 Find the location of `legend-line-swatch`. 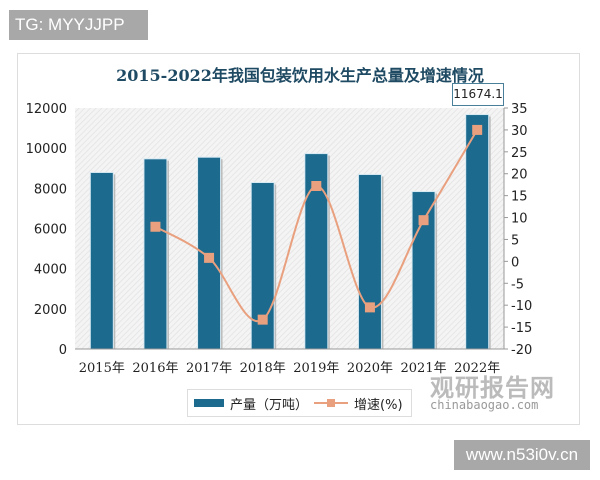

legend-line-swatch is located at coordinates (331, 403).